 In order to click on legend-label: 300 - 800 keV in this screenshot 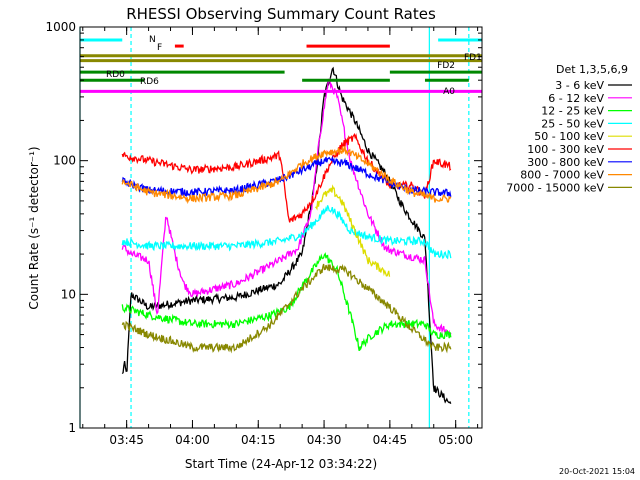, I will do `click(565, 162)`.